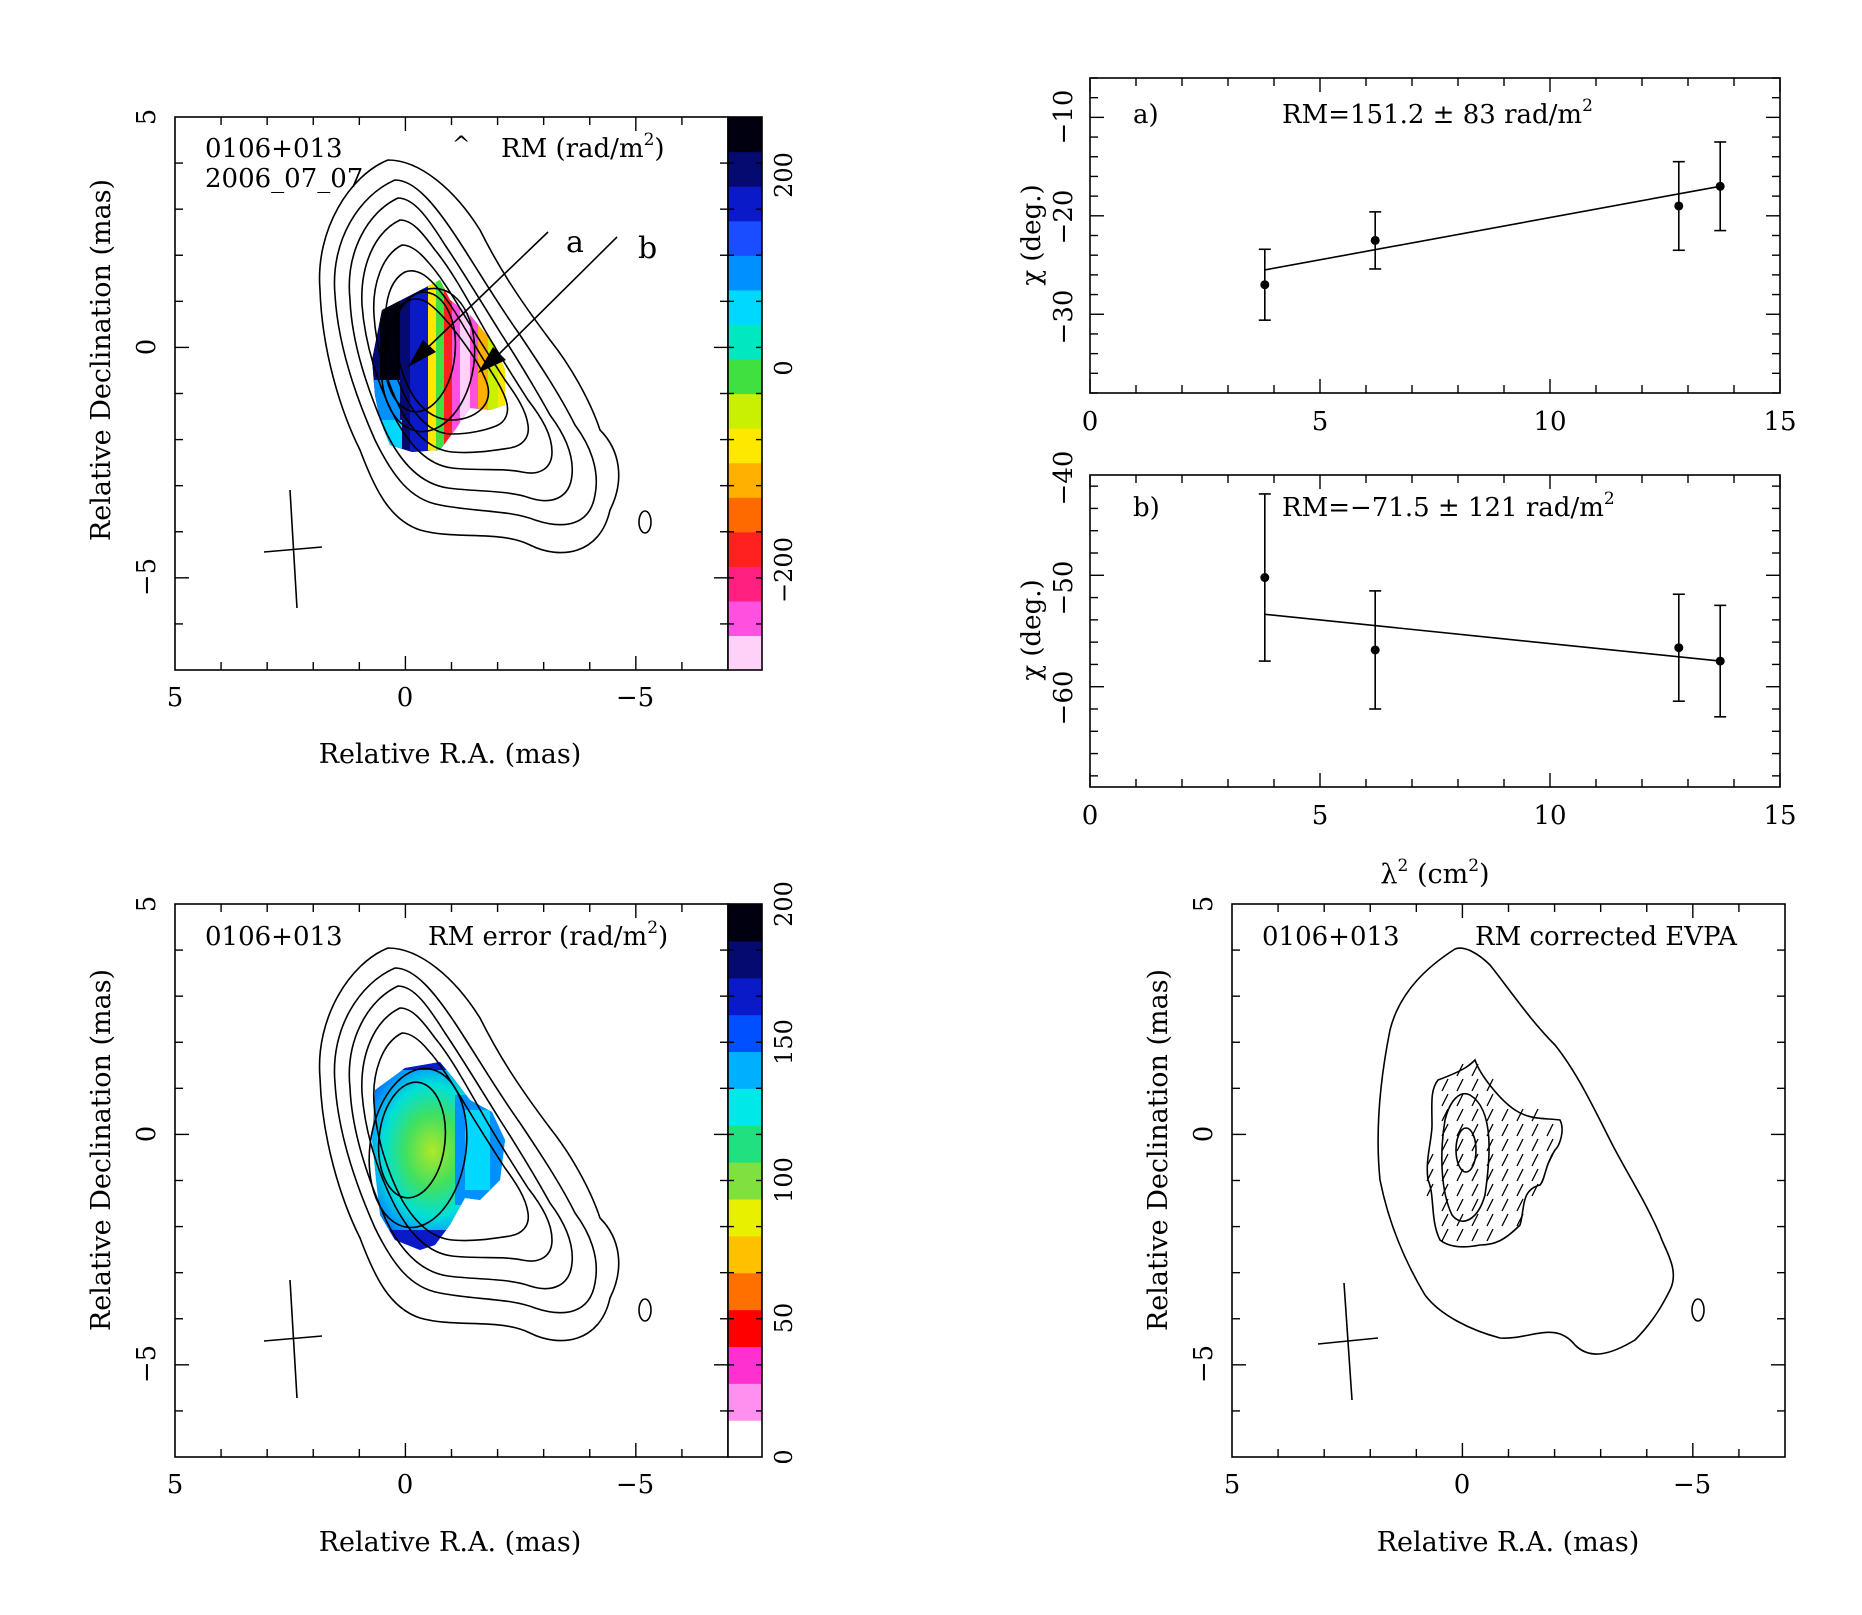 The width and height of the screenshot is (1862, 1615). What do you see at coordinates (1490, 1152) in the screenshot?
I see `evpa-vectors` at bounding box center [1490, 1152].